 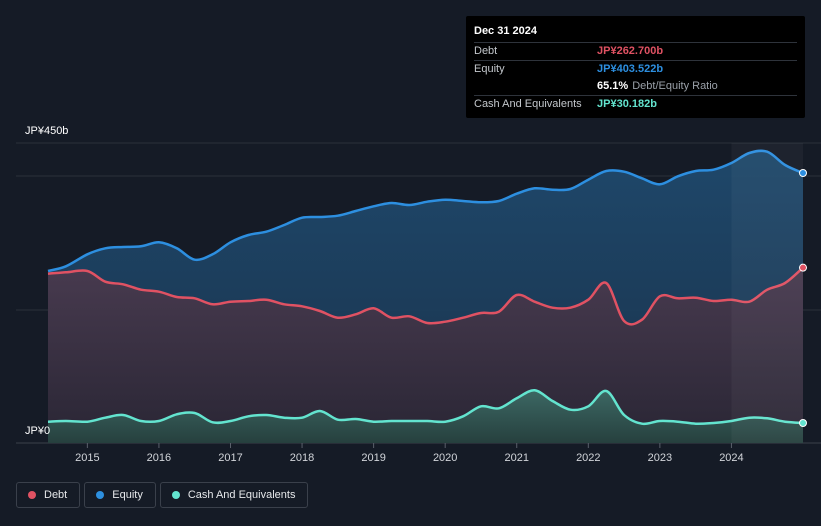 I want to click on legend-item-equity: Equity, so click(x=120, y=495).